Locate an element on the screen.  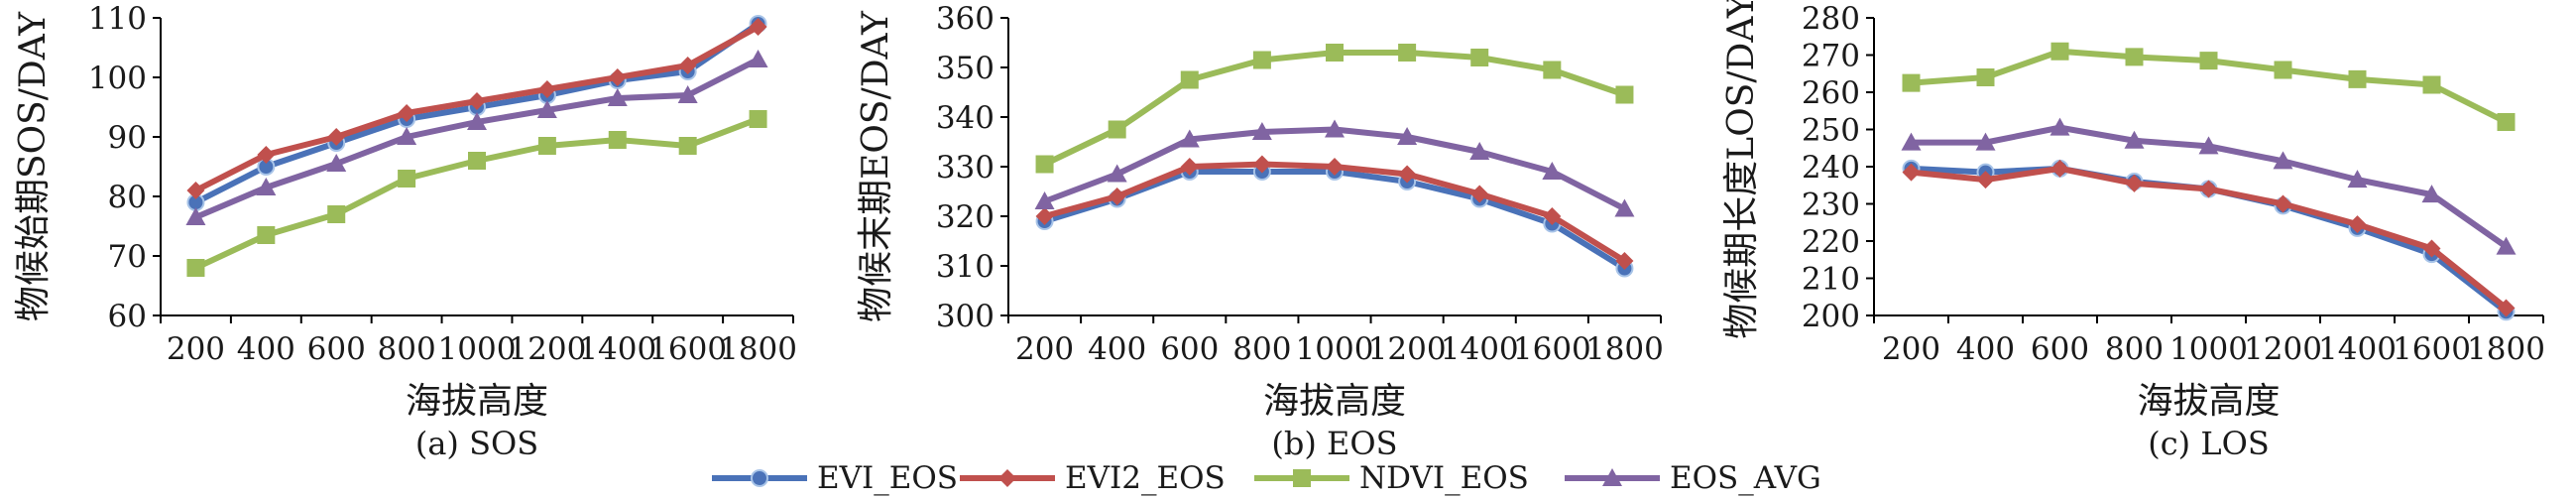
y-tick-label: 70 is located at coordinates (128, 257).